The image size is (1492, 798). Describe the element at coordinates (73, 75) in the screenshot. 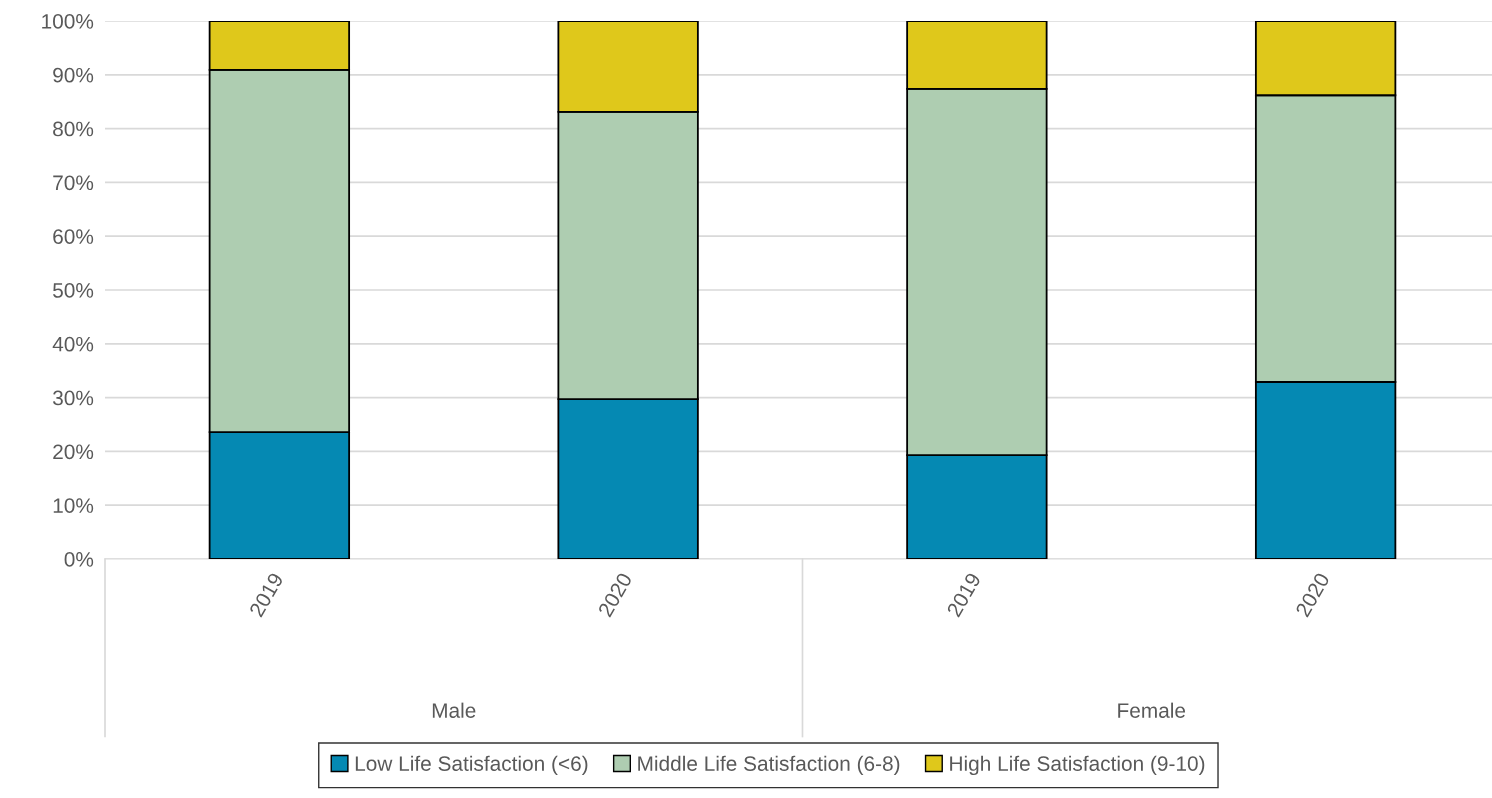

I see `y-tick-label: 90%` at that location.